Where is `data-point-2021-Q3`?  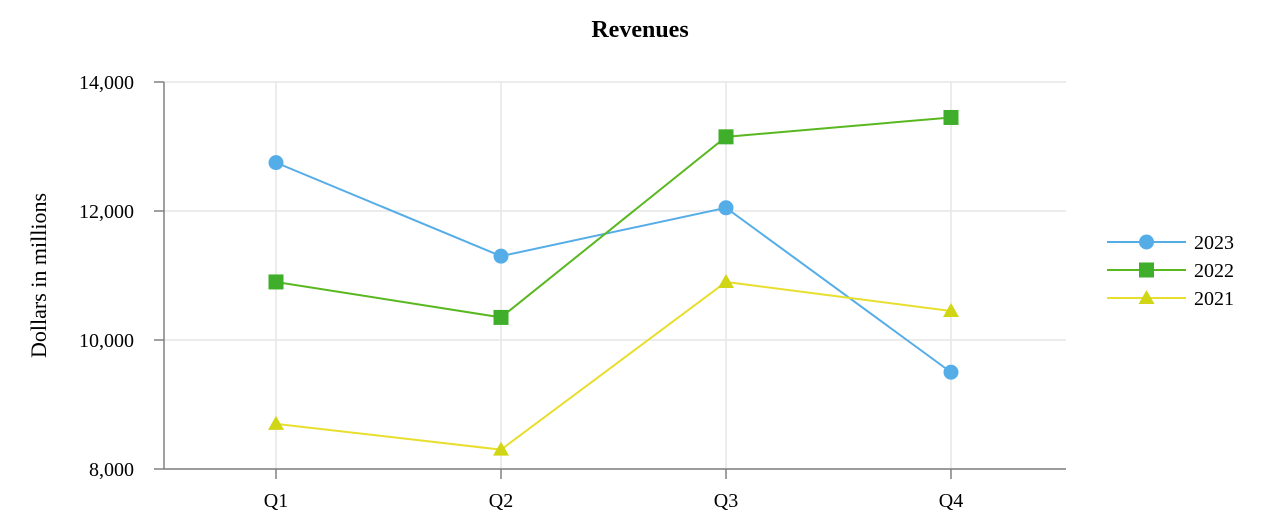
data-point-2021-Q3 is located at coordinates (726, 280).